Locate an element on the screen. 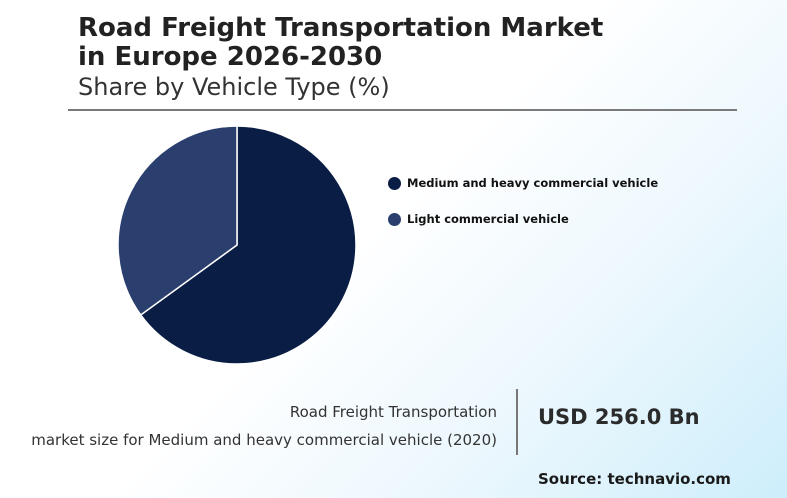 The image size is (787, 498). legend-item-medium-and-heavy-commercial-vehicle: Medium and heavy commercial vehicle is located at coordinates (523, 183).